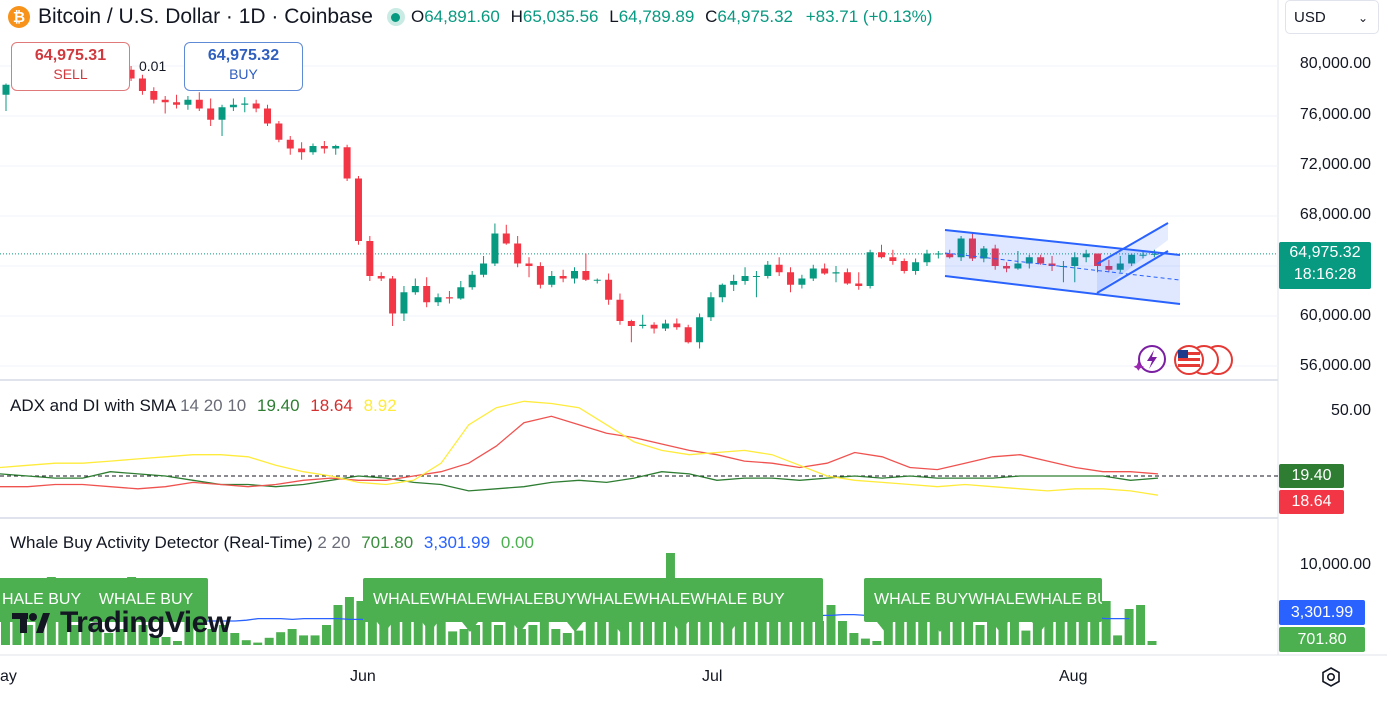 This screenshot has height=704, width=1387. I want to click on buy-button: 64,975.32 BUY, so click(243, 66).